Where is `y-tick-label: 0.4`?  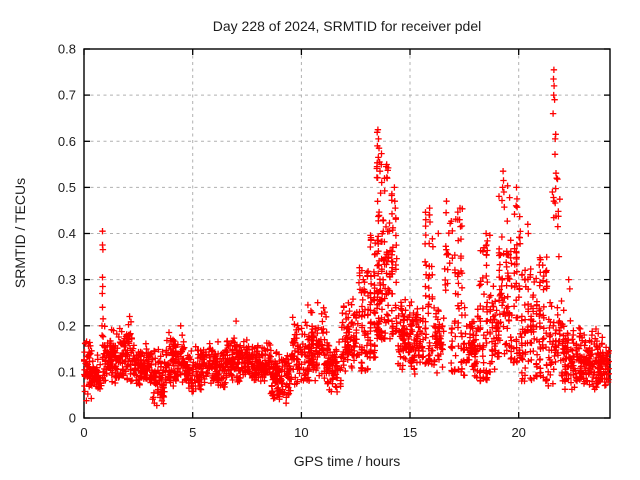
y-tick-label: 0.4 is located at coordinates (67, 233).